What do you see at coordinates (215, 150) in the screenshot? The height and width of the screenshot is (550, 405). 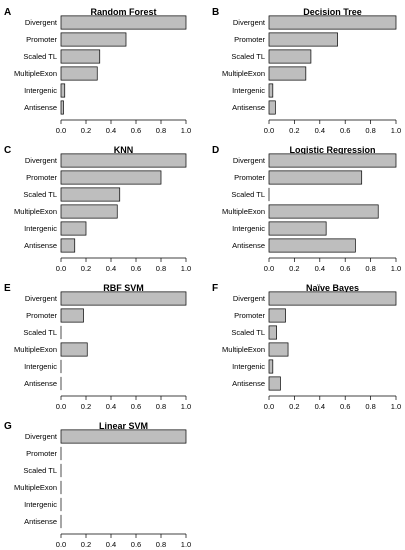 I see `panel-letter: D` at bounding box center [215, 150].